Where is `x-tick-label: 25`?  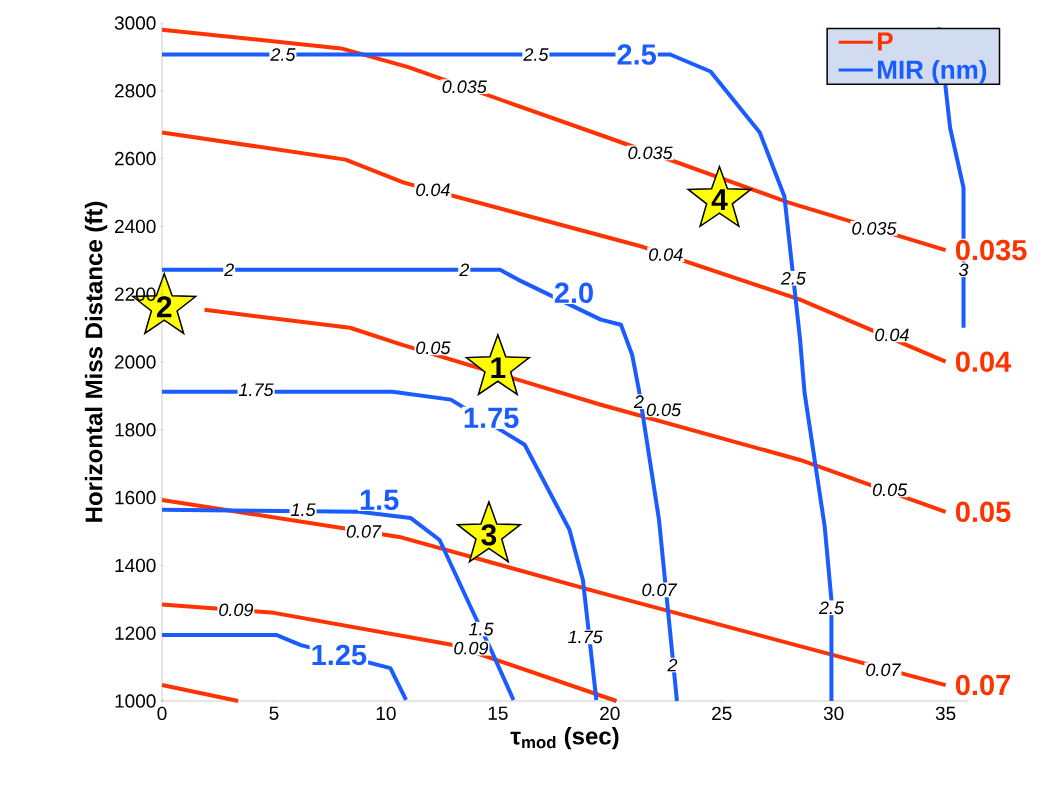 x-tick-label: 25 is located at coordinates (722, 713).